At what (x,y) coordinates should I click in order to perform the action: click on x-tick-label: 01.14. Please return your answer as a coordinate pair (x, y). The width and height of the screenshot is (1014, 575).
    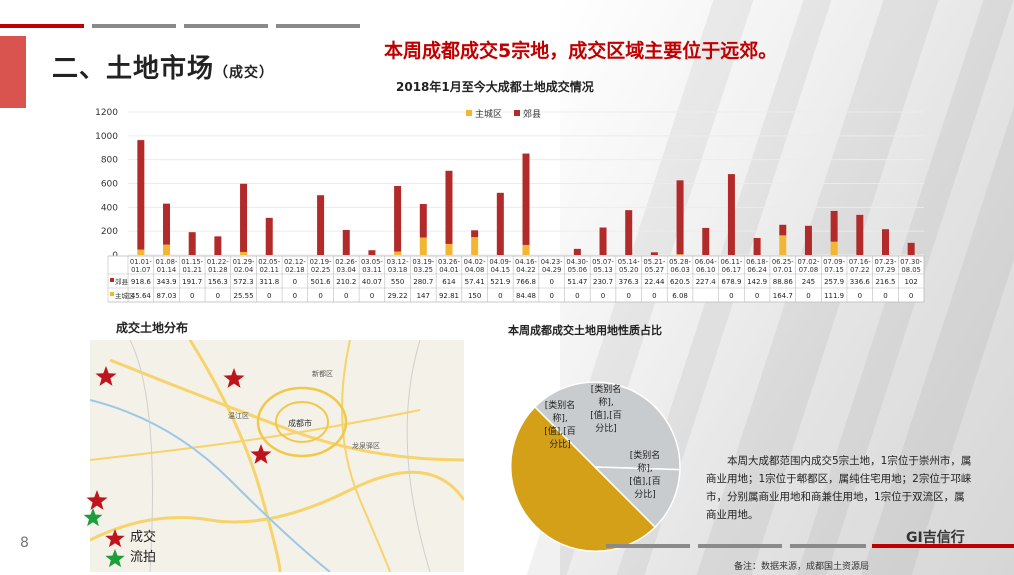
    Looking at the image, I should click on (166, 270).